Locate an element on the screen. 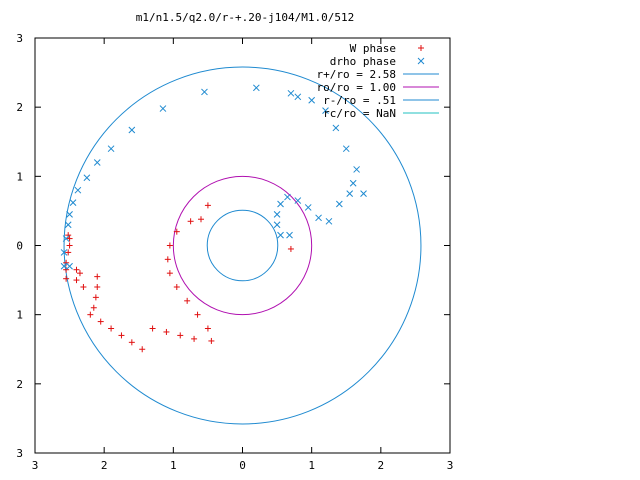  legend-label: rc/ro = NaN is located at coordinates (359, 113).